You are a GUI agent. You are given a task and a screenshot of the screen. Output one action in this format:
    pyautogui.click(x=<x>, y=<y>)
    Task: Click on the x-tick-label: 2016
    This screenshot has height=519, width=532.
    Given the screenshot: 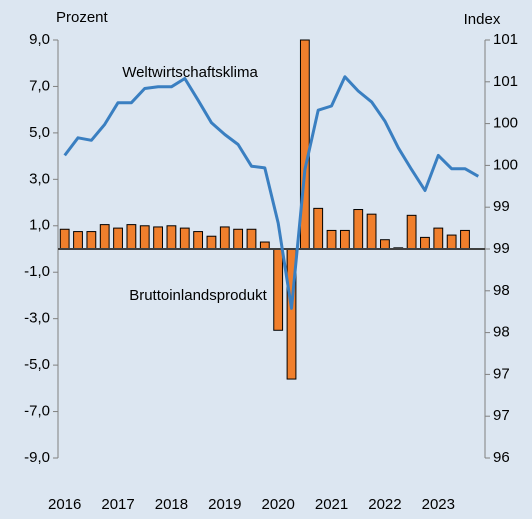 What is the action you would take?
    pyautogui.click(x=64, y=504)
    